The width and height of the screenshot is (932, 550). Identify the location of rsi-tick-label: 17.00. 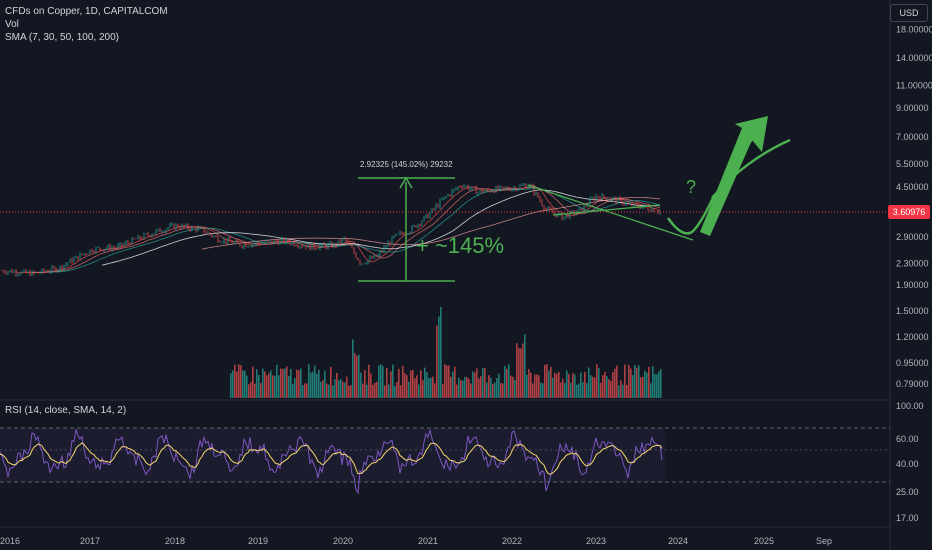
(907, 518).